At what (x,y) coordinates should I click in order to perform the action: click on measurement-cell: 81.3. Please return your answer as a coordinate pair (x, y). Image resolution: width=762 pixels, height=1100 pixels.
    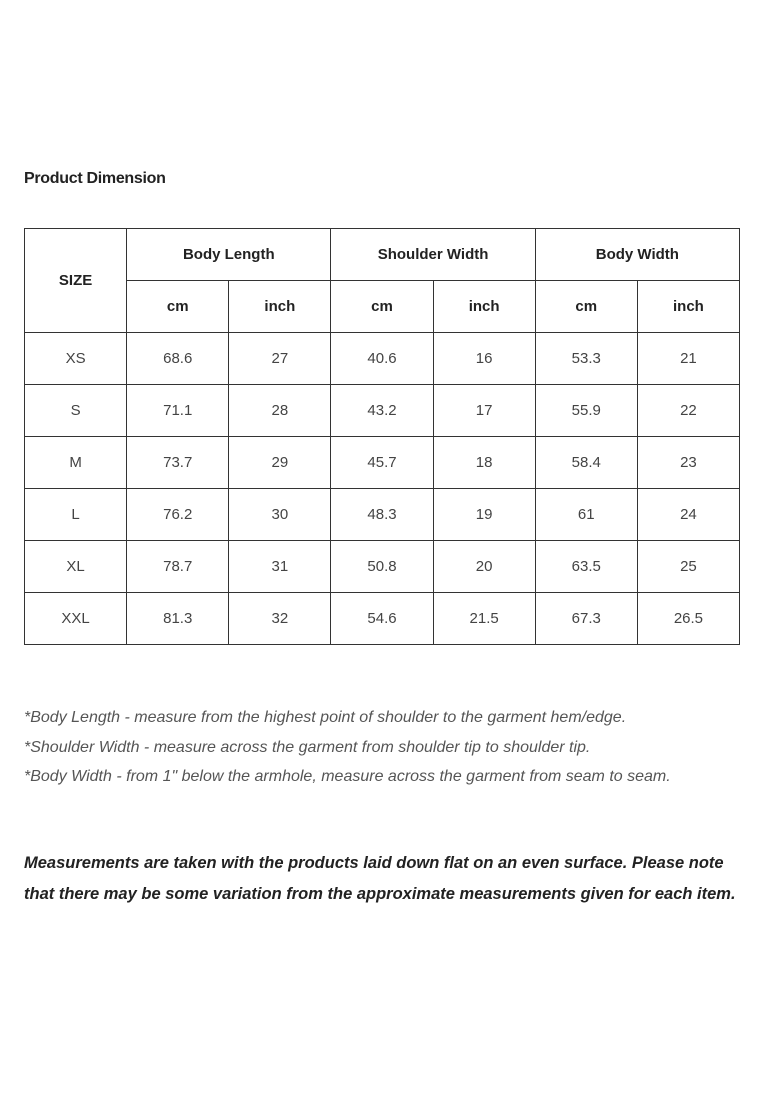
    Looking at the image, I should click on (178, 618).